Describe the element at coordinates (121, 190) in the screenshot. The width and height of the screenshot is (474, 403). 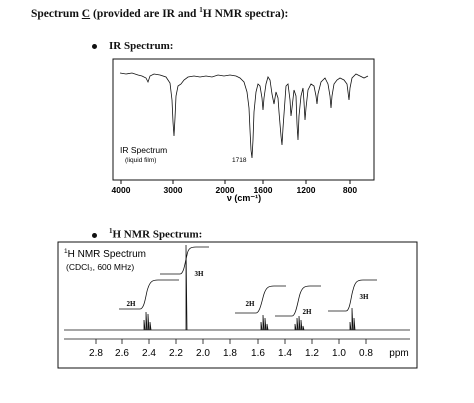
I see `ir-tick-label: 4000` at that location.